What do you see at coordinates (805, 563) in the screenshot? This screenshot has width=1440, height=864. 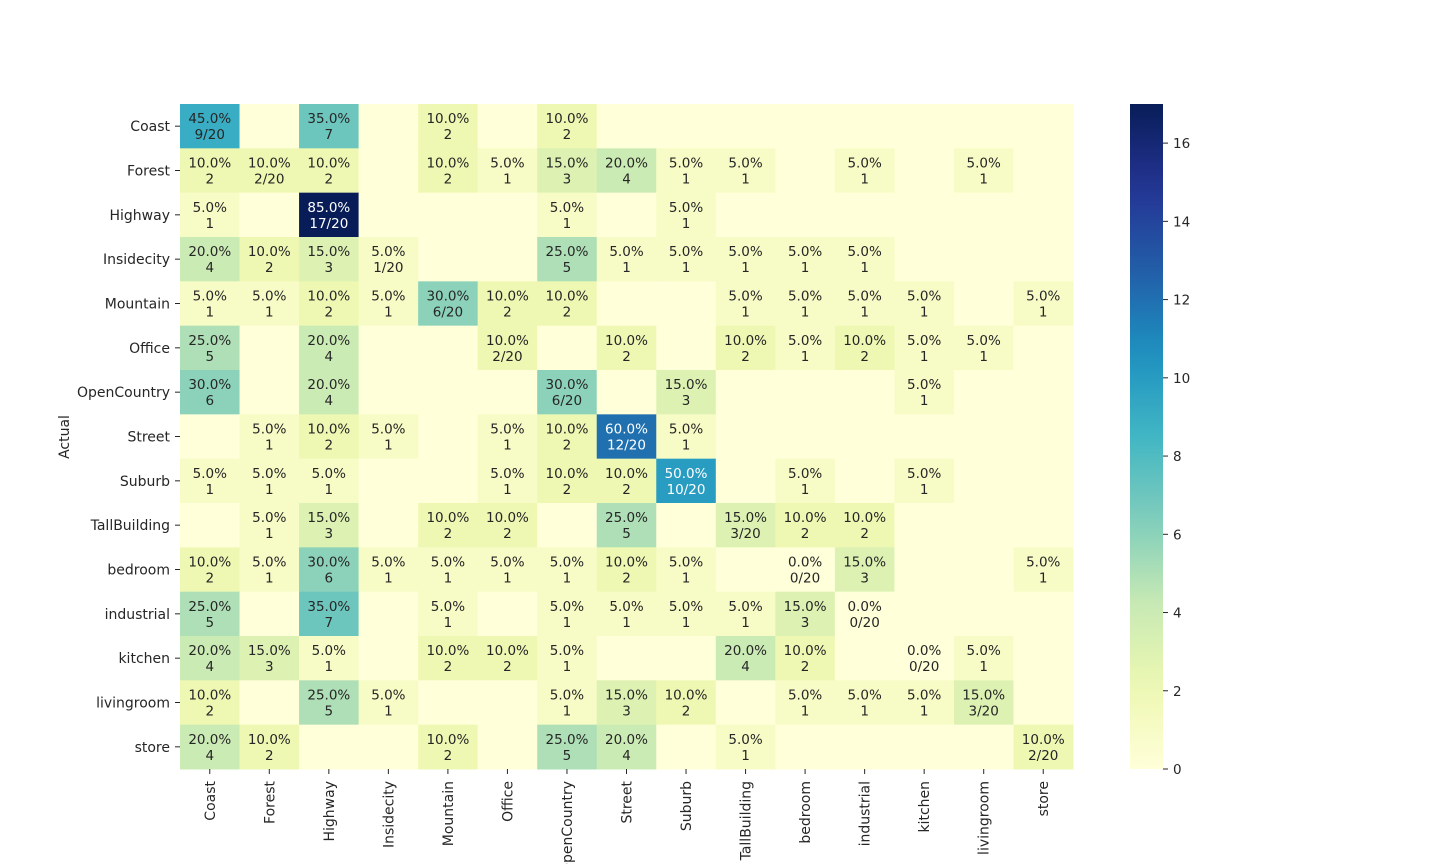 I see `cell-percent-label: 0.0%` at bounding box center [805, 563].